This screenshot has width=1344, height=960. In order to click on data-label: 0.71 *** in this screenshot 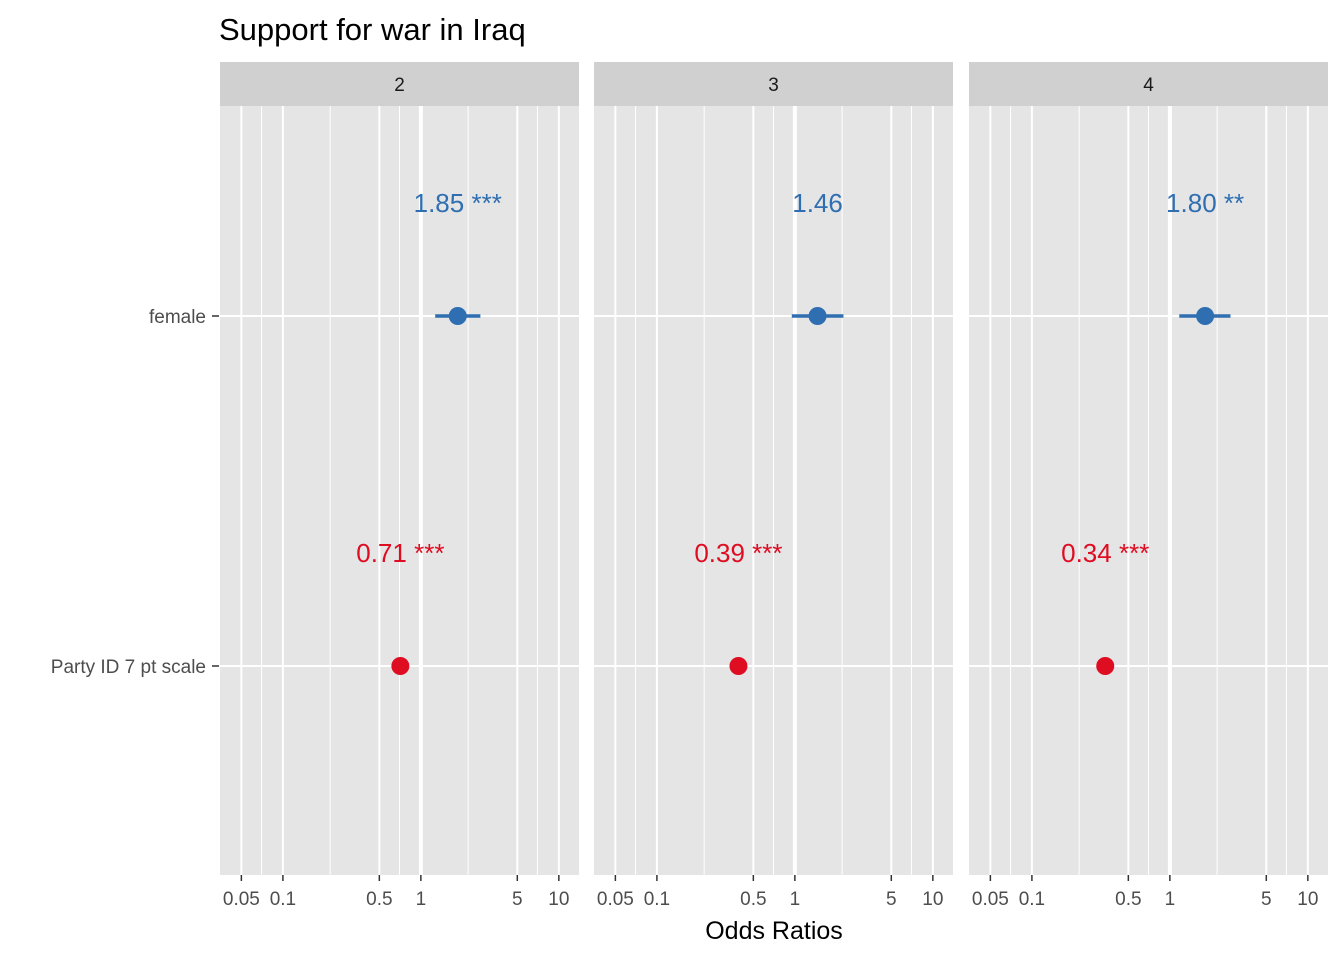, I will do `click(400, 553)`.